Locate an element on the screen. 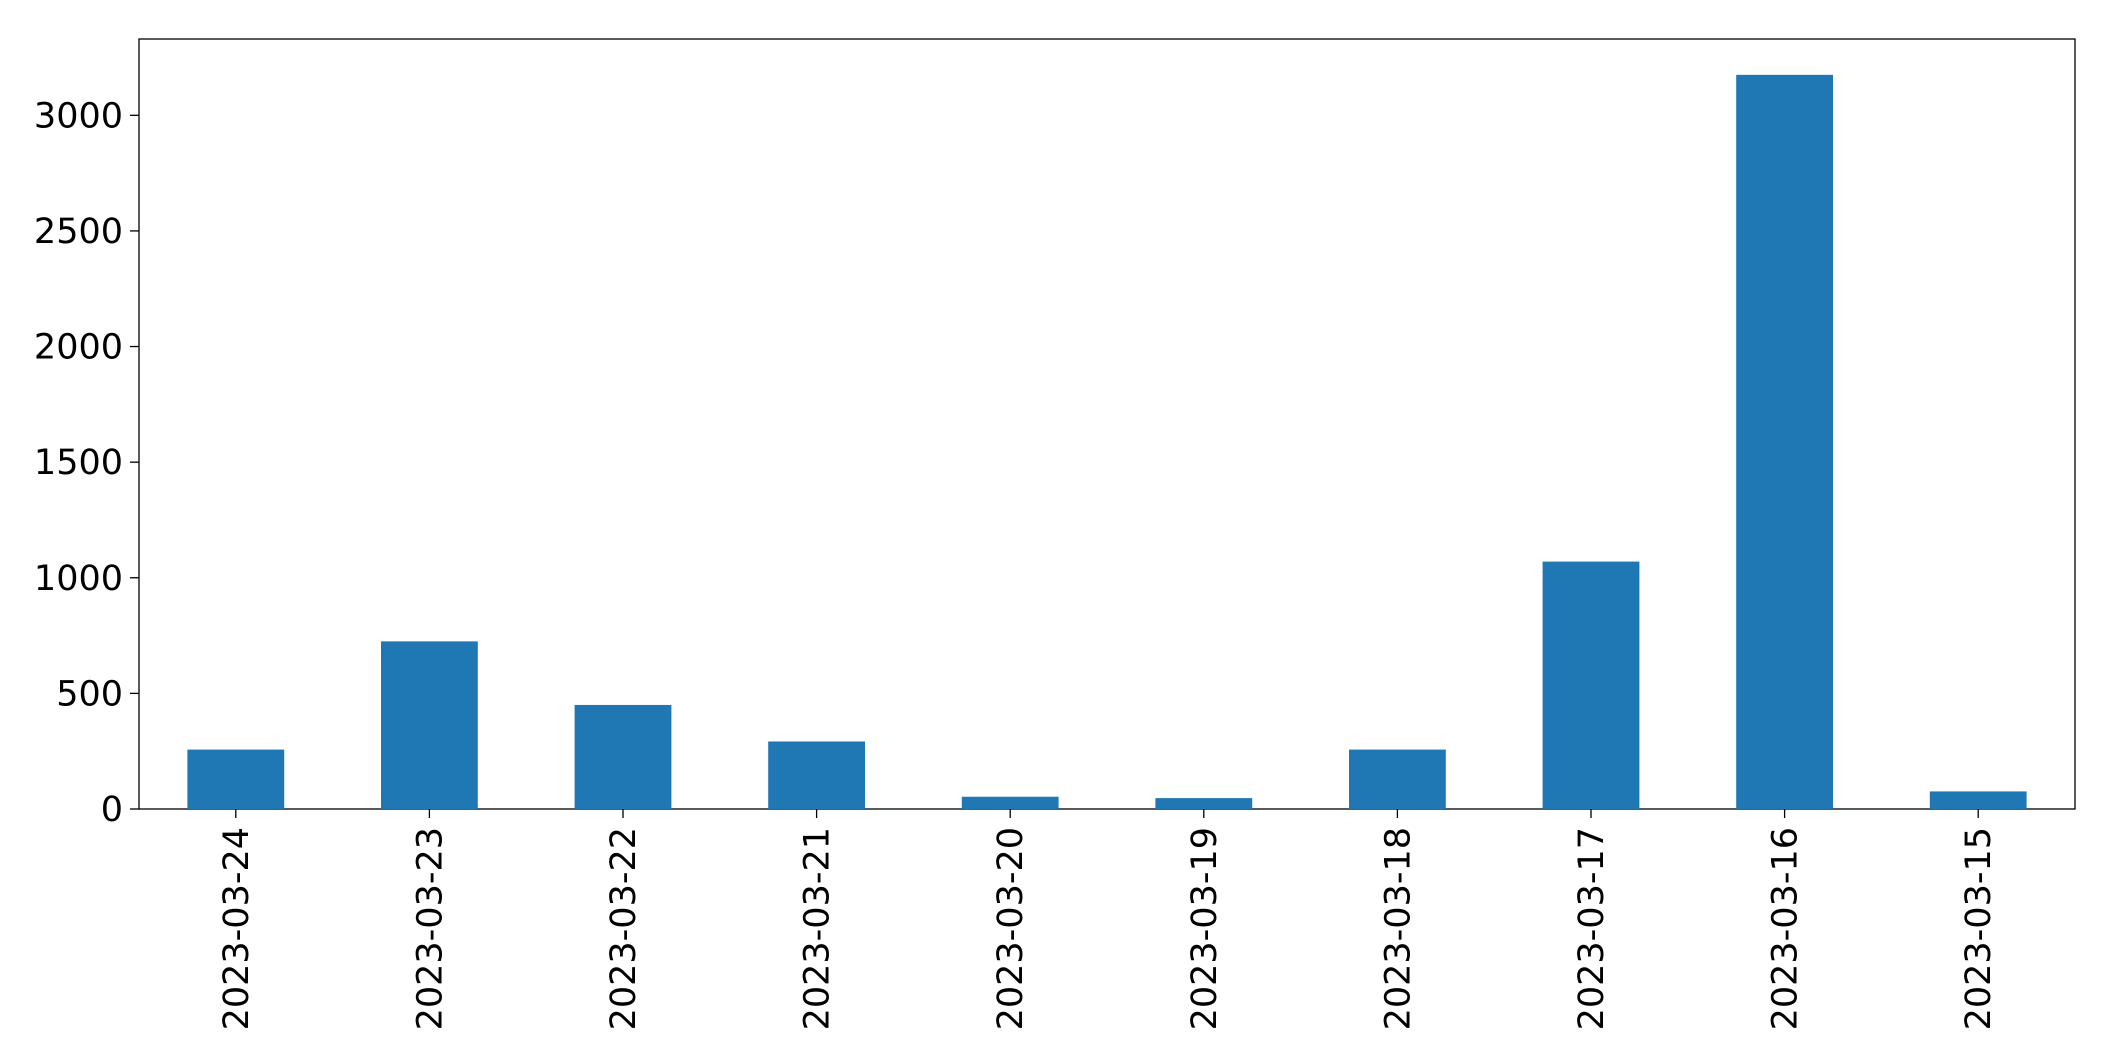 The image size is (2115, 1061). x-tick-label: 2023-03-19 is located at coordinates (1205, 928).